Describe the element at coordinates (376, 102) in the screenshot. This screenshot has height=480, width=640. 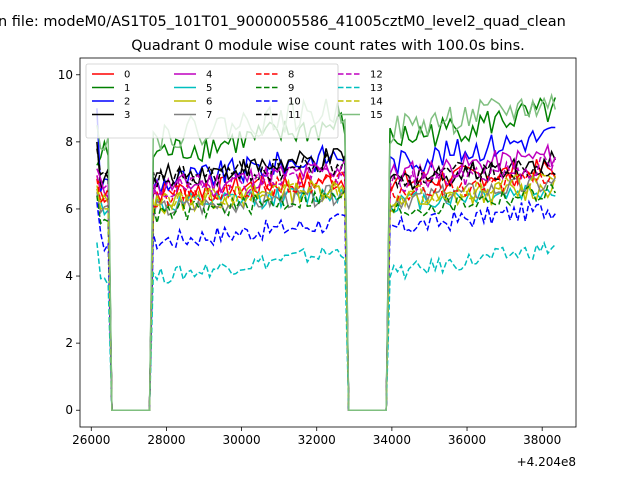
I see `legend-label-14: 14` at that location.